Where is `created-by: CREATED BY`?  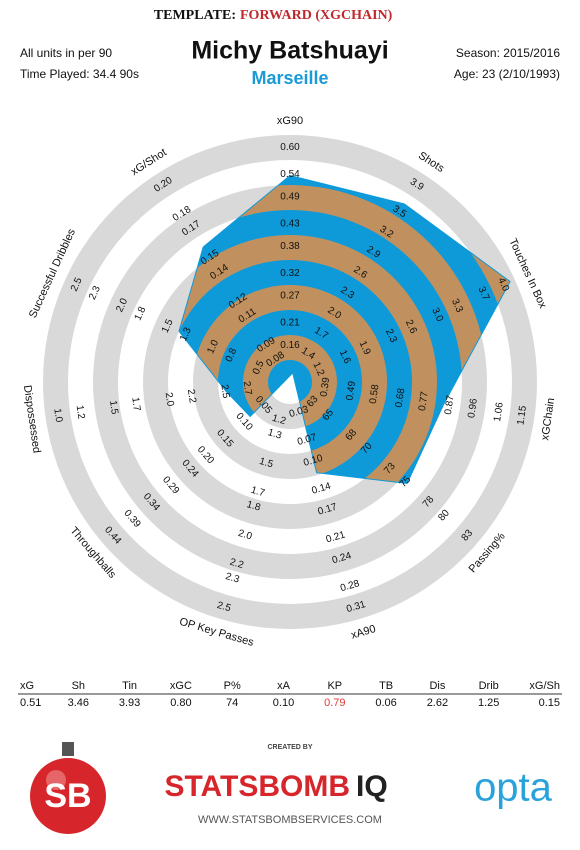 created-by: CREATED BY is located at coordinates (290, 747).